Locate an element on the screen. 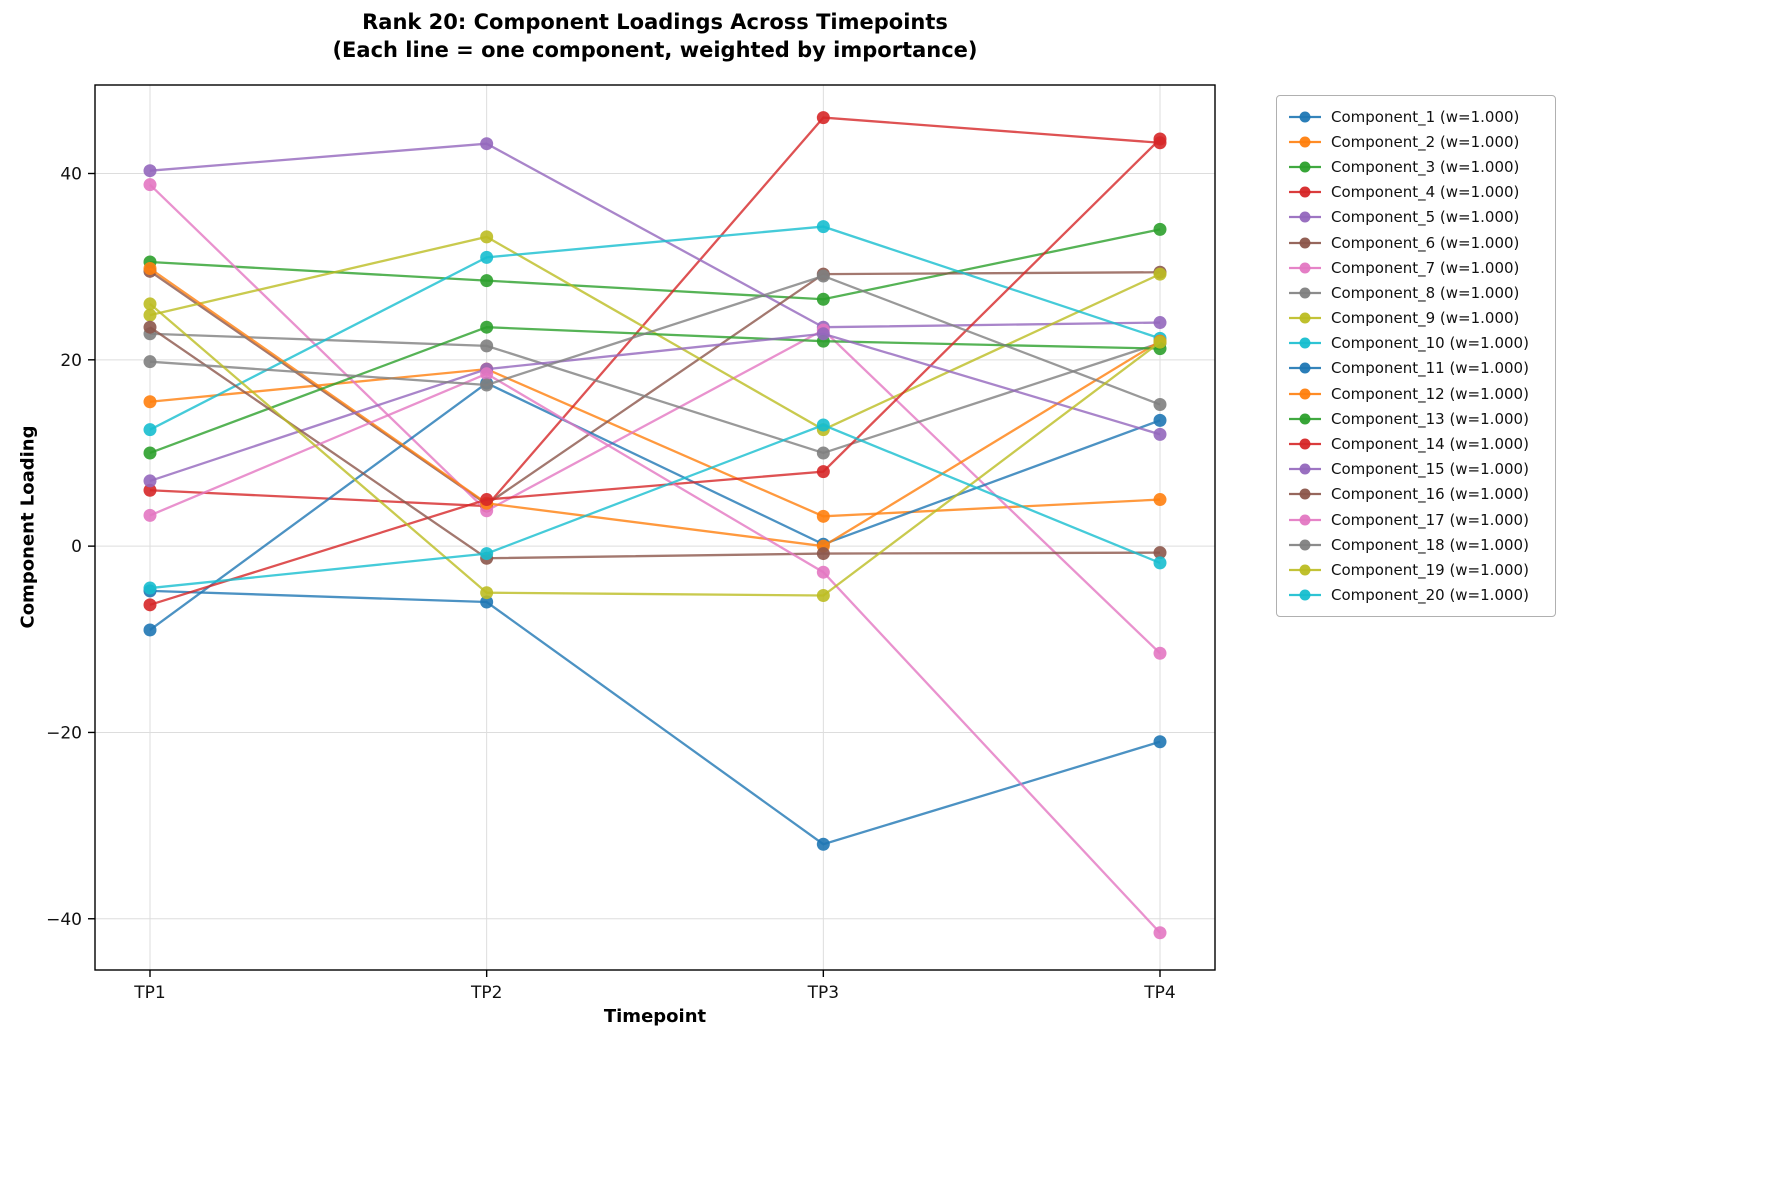  legend-label: Component_20 (w=1.000) is located at coordinates (1430, 595).